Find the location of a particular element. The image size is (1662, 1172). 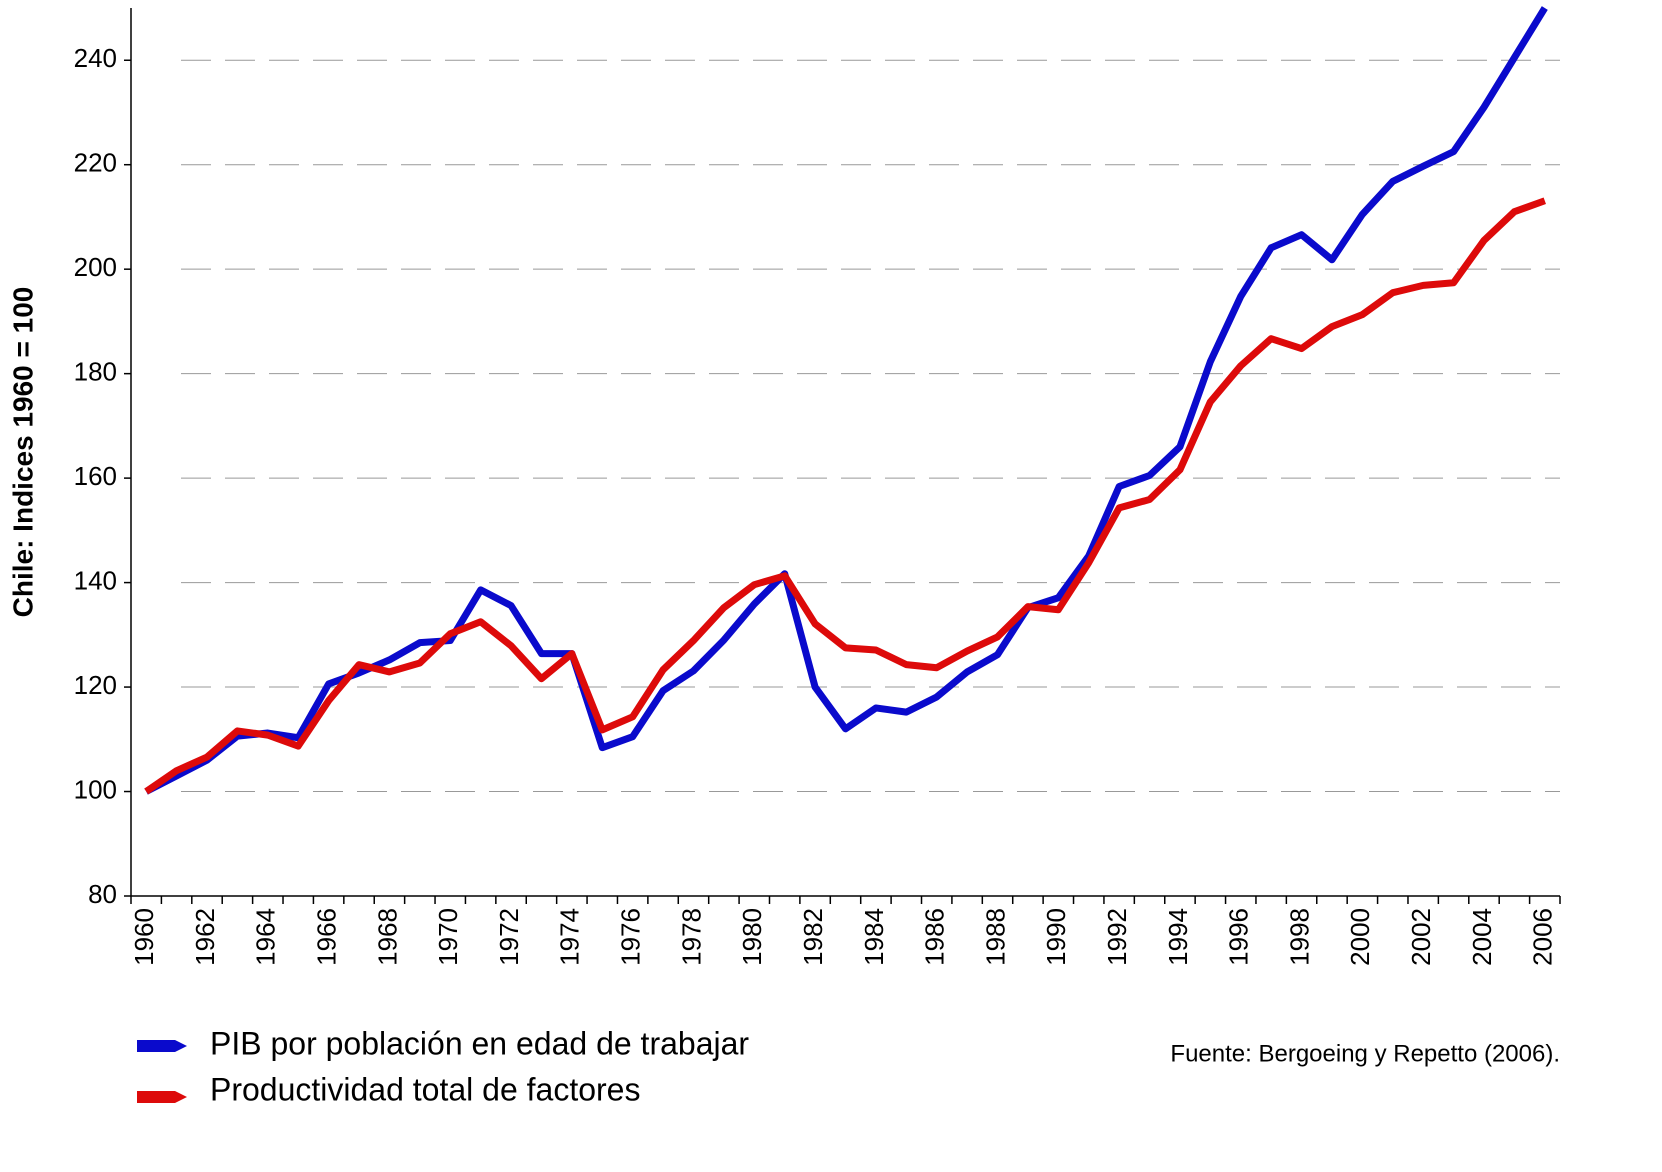

x-tick-label: 1966 is located at coordinates (327, 937).